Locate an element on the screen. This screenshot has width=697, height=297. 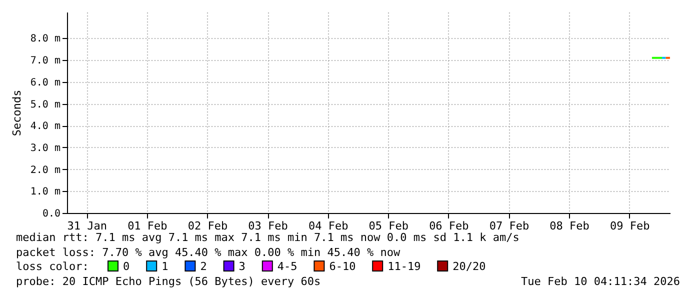
legend-label: 6-10 is located at coordinates (342, 266).